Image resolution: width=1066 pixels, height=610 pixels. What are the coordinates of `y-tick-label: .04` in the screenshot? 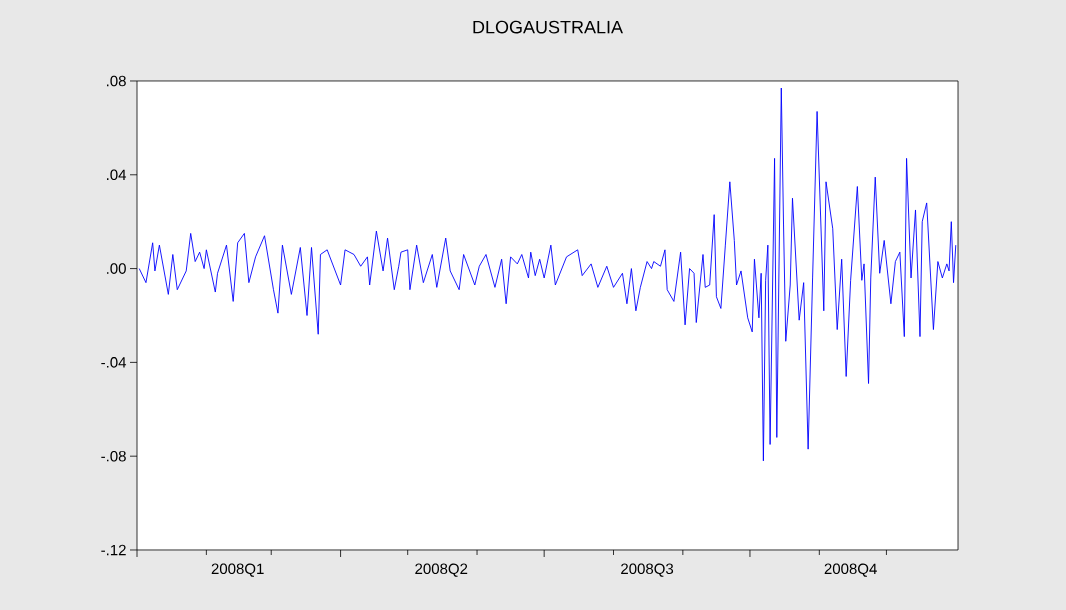 It's located at (117, 175).